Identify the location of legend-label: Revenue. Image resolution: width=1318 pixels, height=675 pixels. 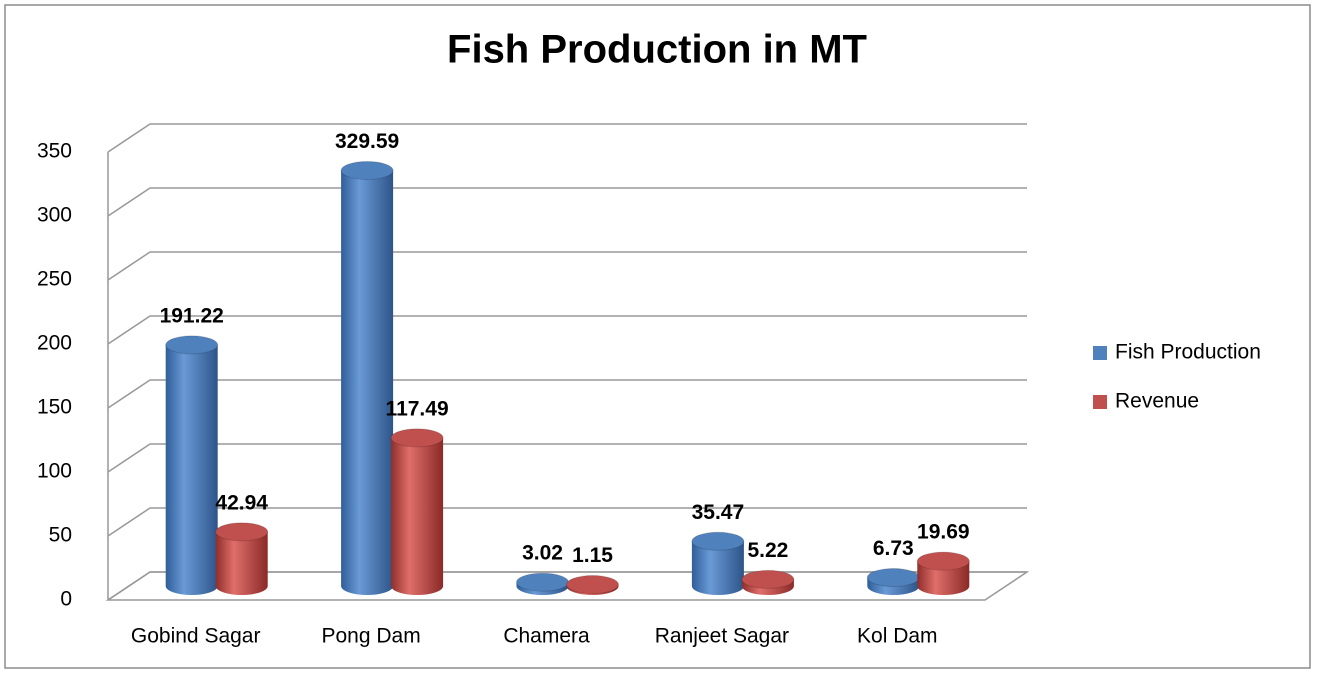
(1157, 401).